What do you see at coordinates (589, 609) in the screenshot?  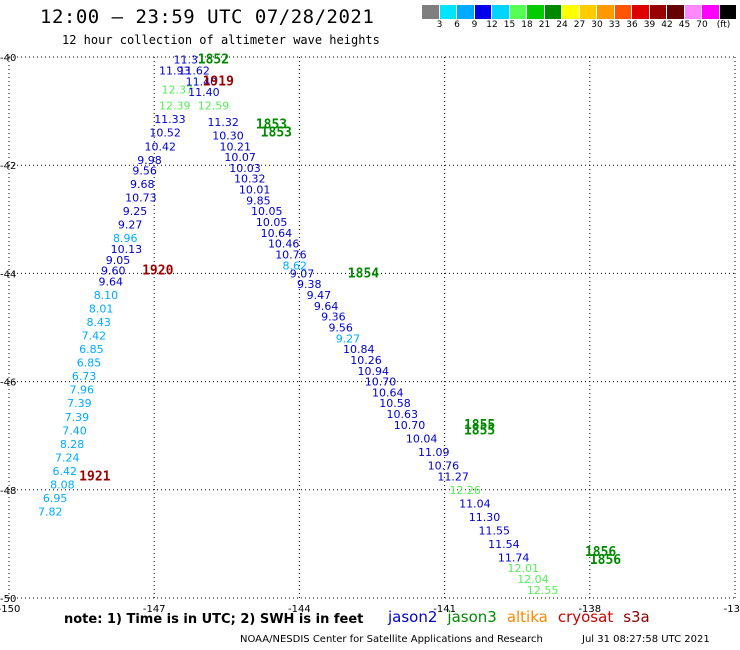 I see `x-tick-label: -138` at bounding box center [589, 609].